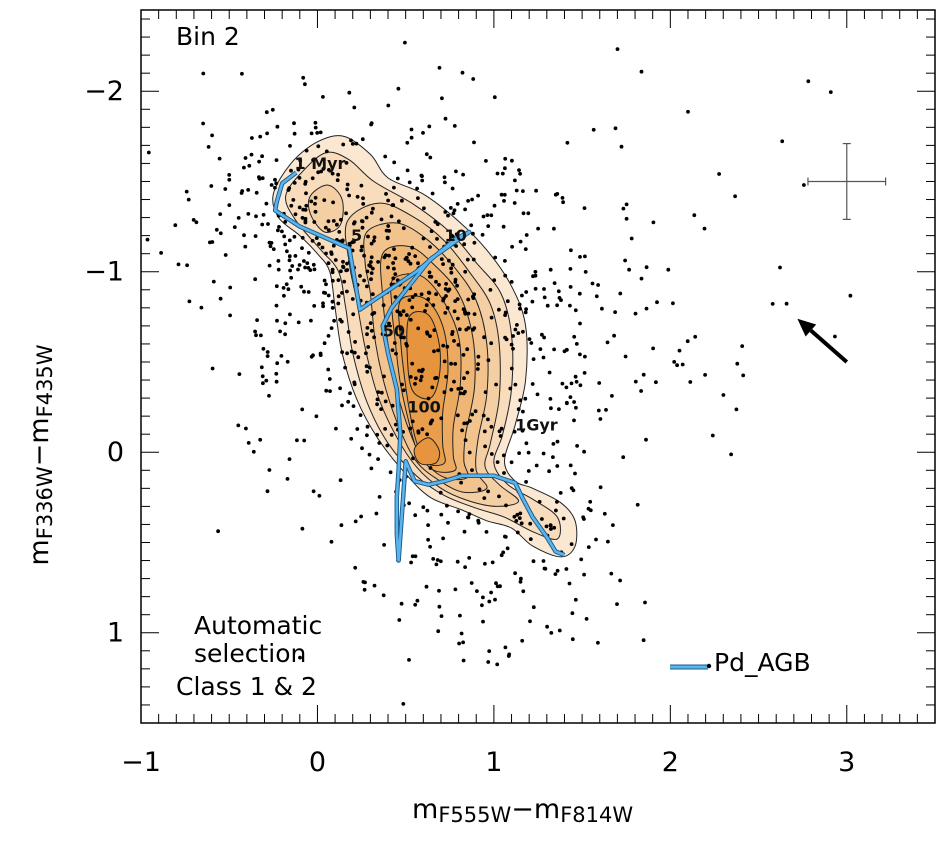 The width and height of the screenshot is (943, 850). I want to click on x-axis-title-dash: −m, so click(535, 809).